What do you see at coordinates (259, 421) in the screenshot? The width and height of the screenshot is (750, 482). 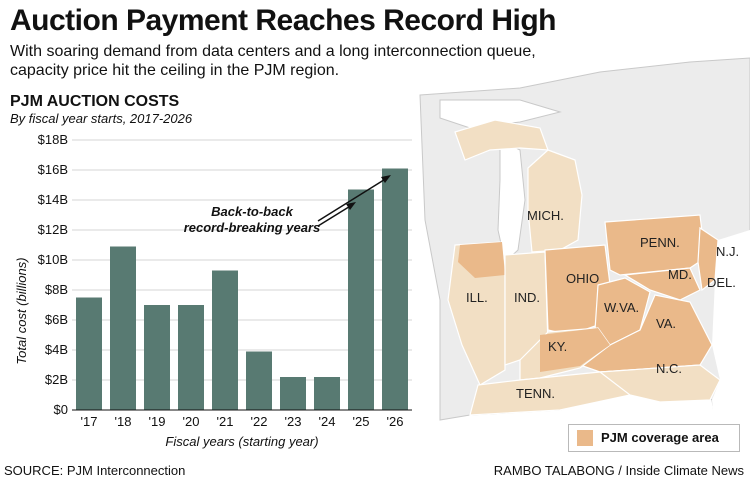 I see `x-tick-label: '22` at bounding box center [259, 421].